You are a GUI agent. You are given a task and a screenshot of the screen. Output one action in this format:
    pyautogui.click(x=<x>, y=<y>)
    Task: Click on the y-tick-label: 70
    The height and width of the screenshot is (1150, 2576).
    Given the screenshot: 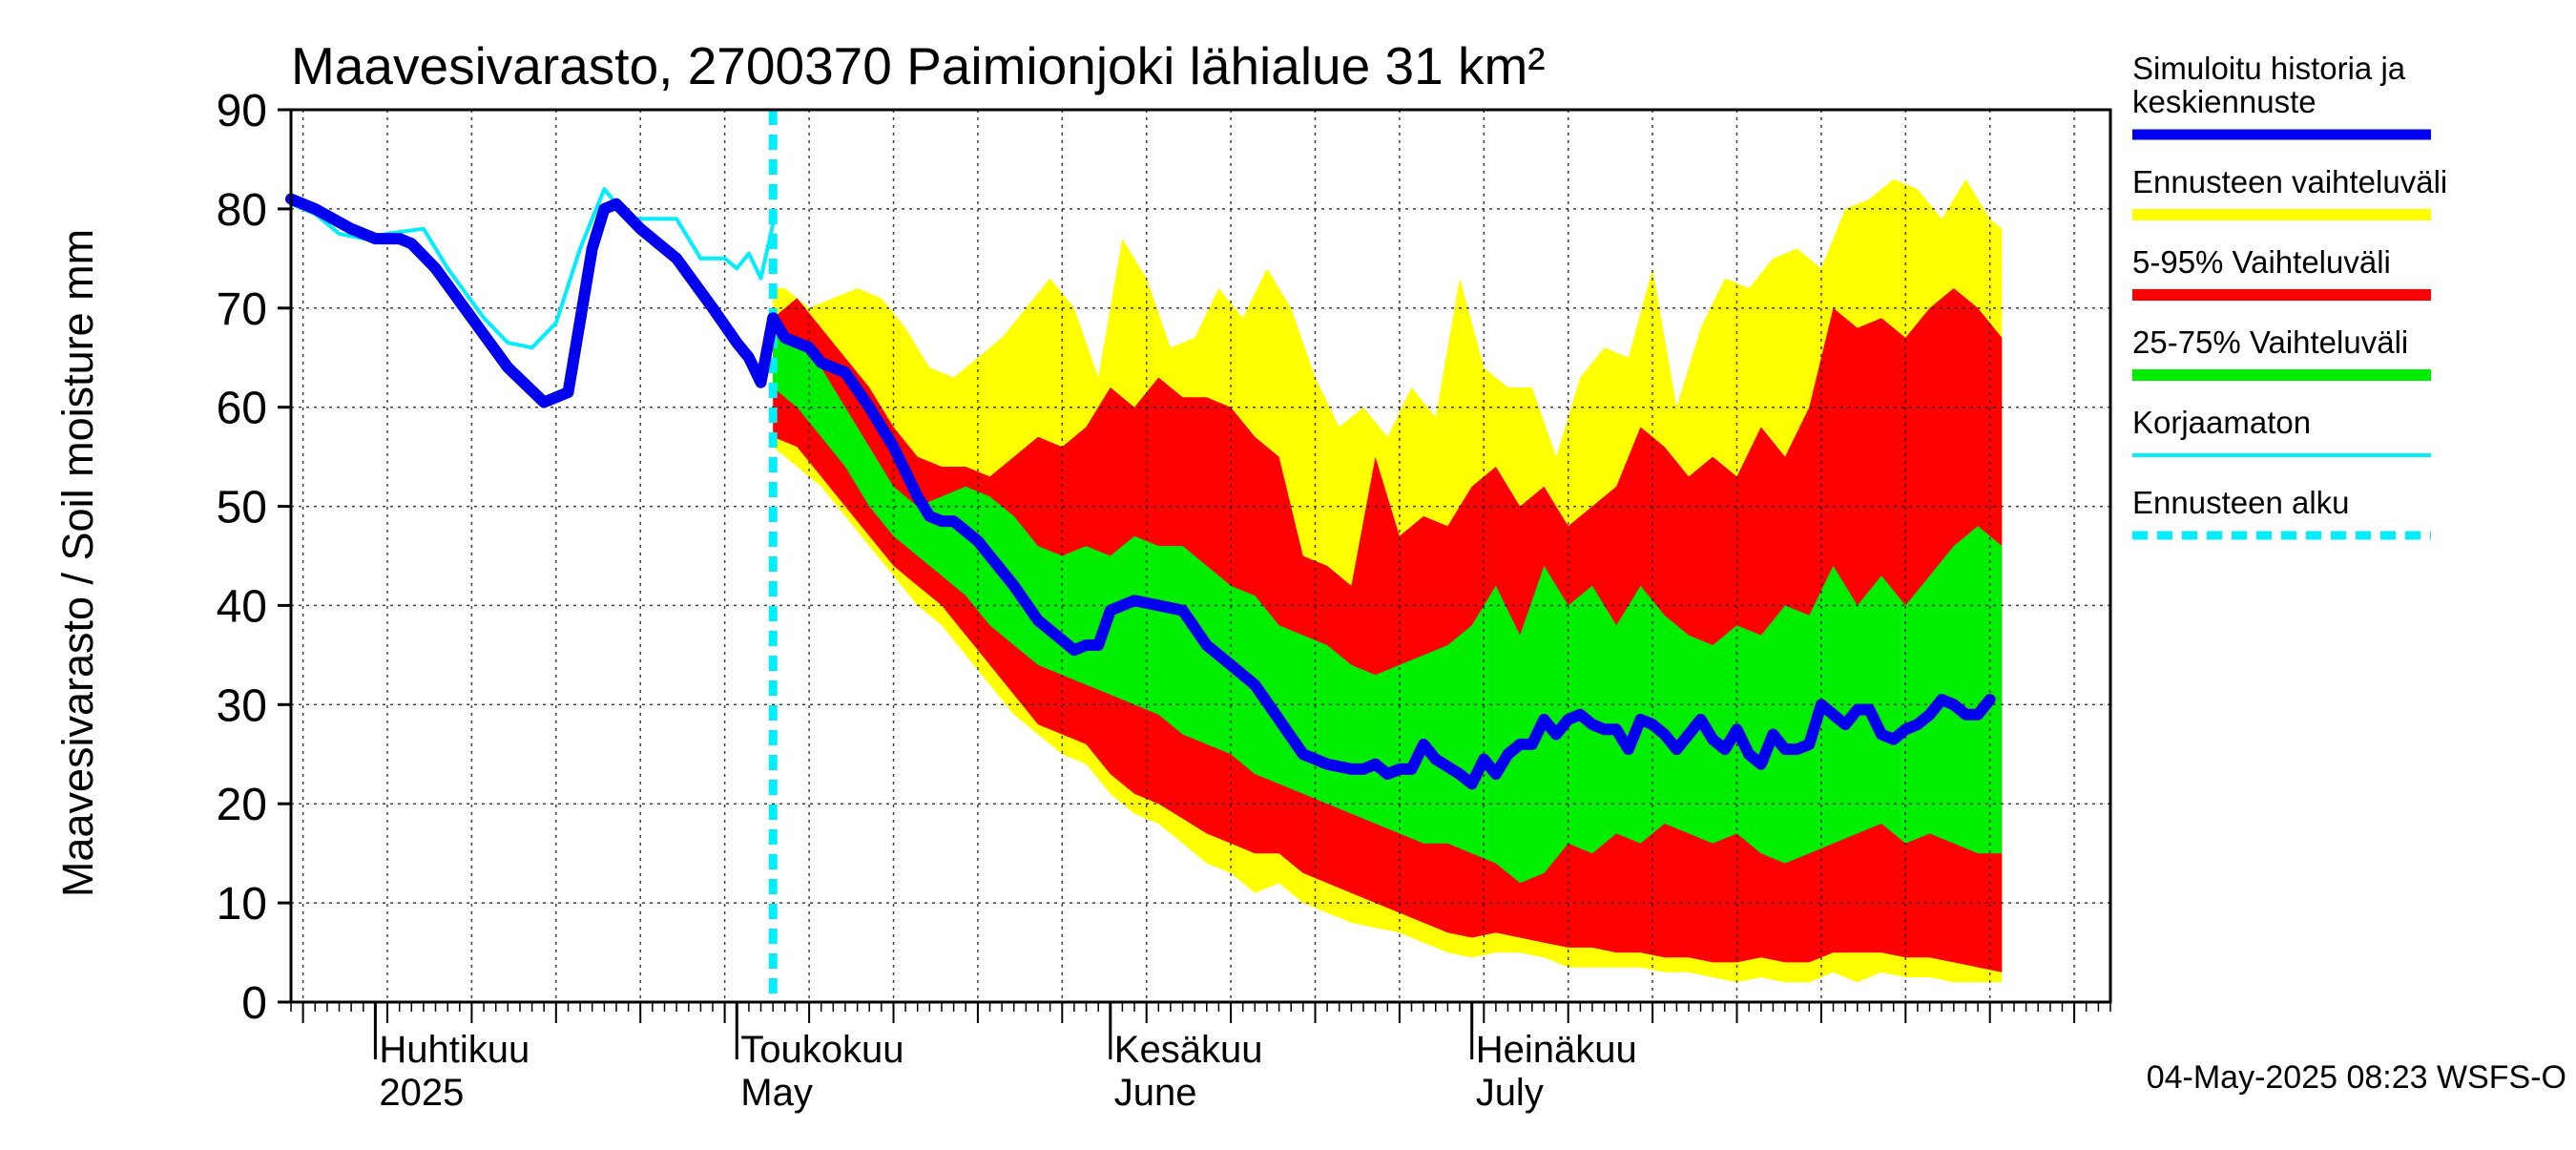 What is the action you would take?
    pyautogui.click(x=242, y=309)
    